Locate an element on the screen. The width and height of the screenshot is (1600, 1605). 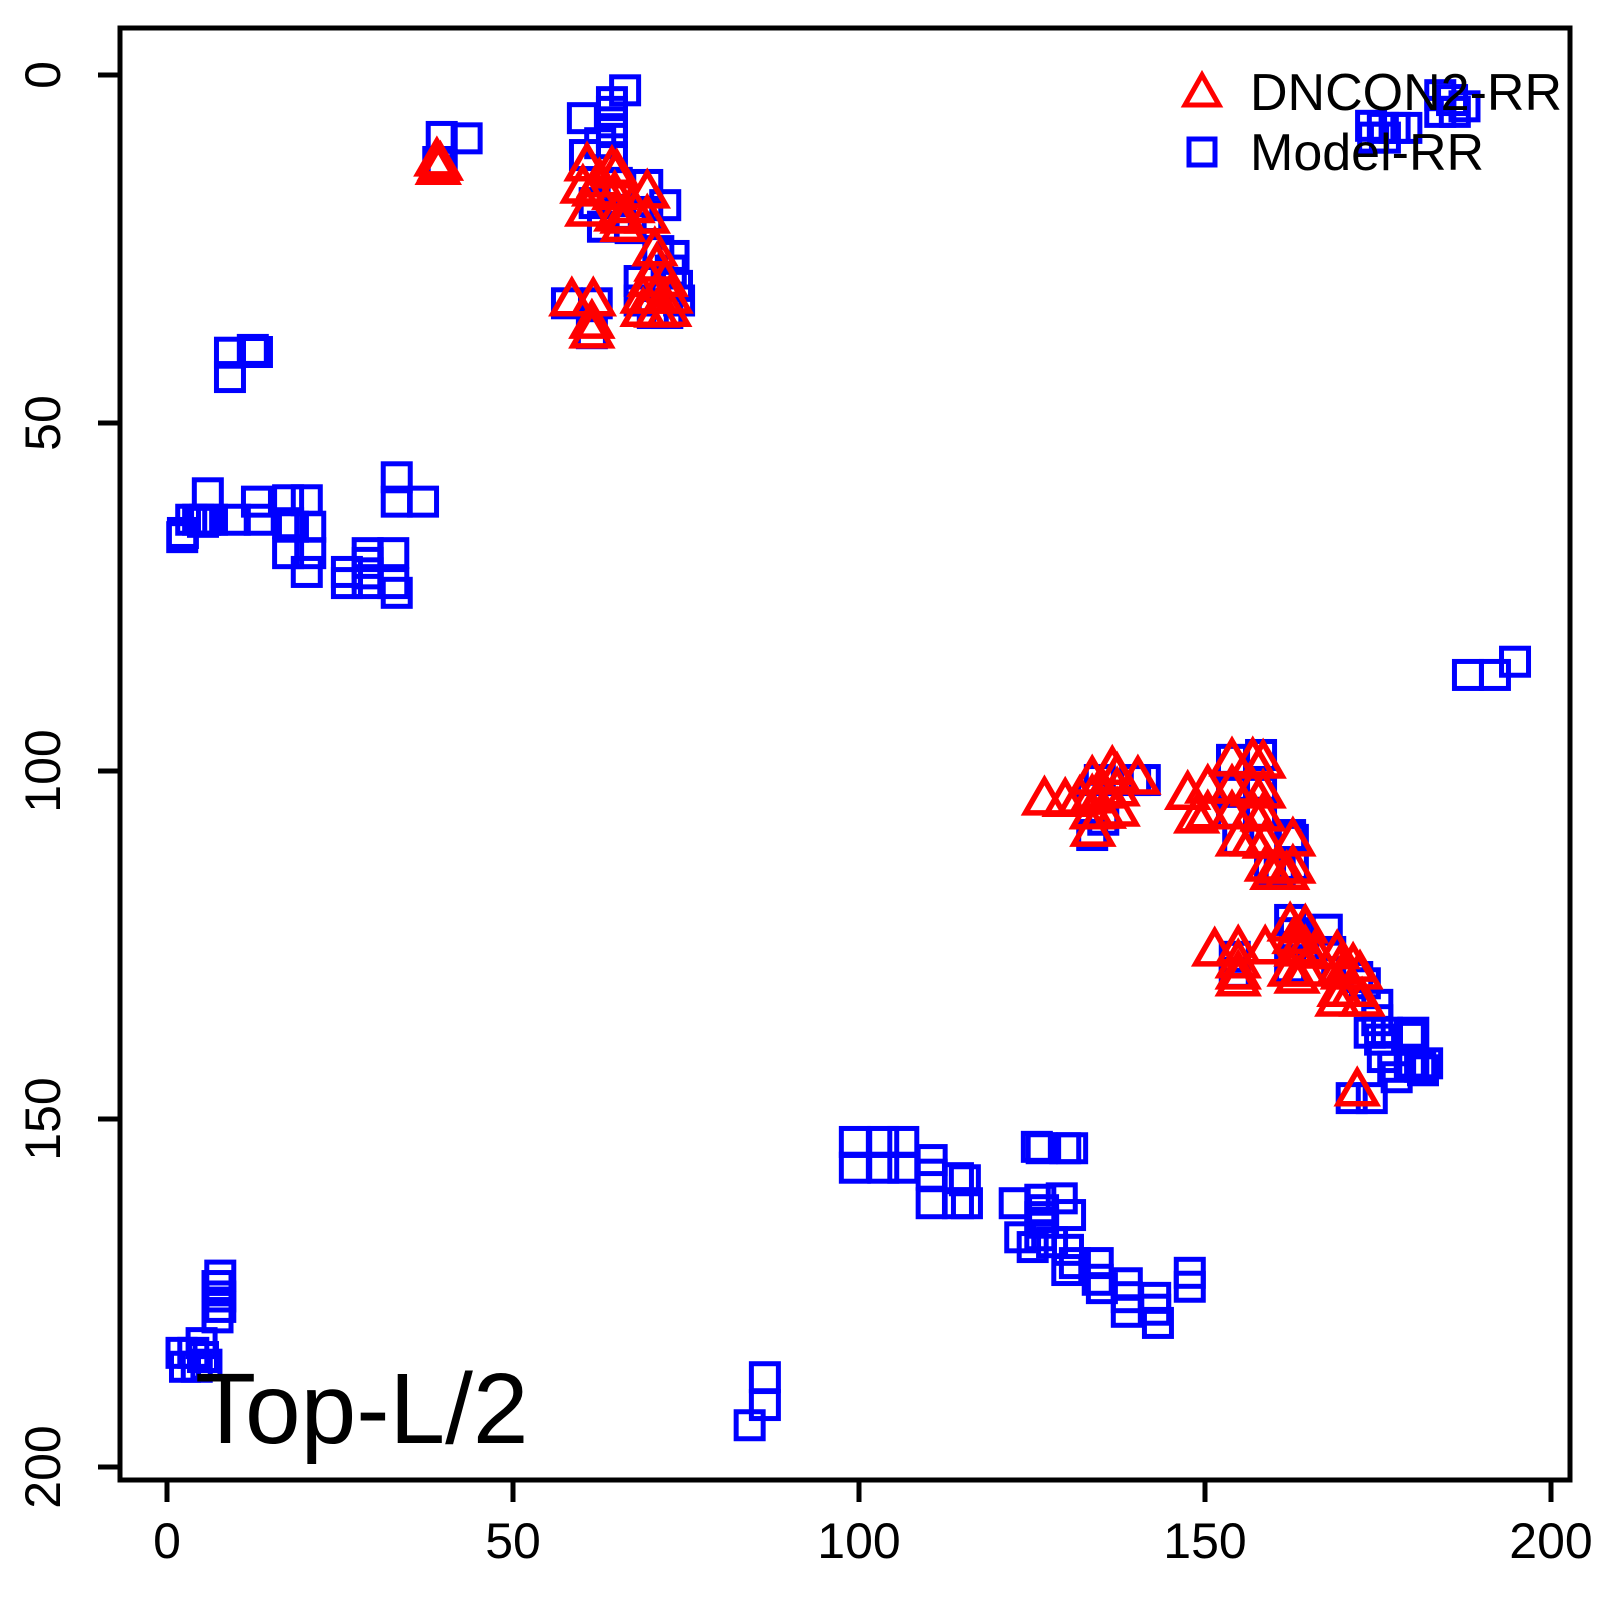
x-tick-label: 50 is located at coordinates (513, 1541).